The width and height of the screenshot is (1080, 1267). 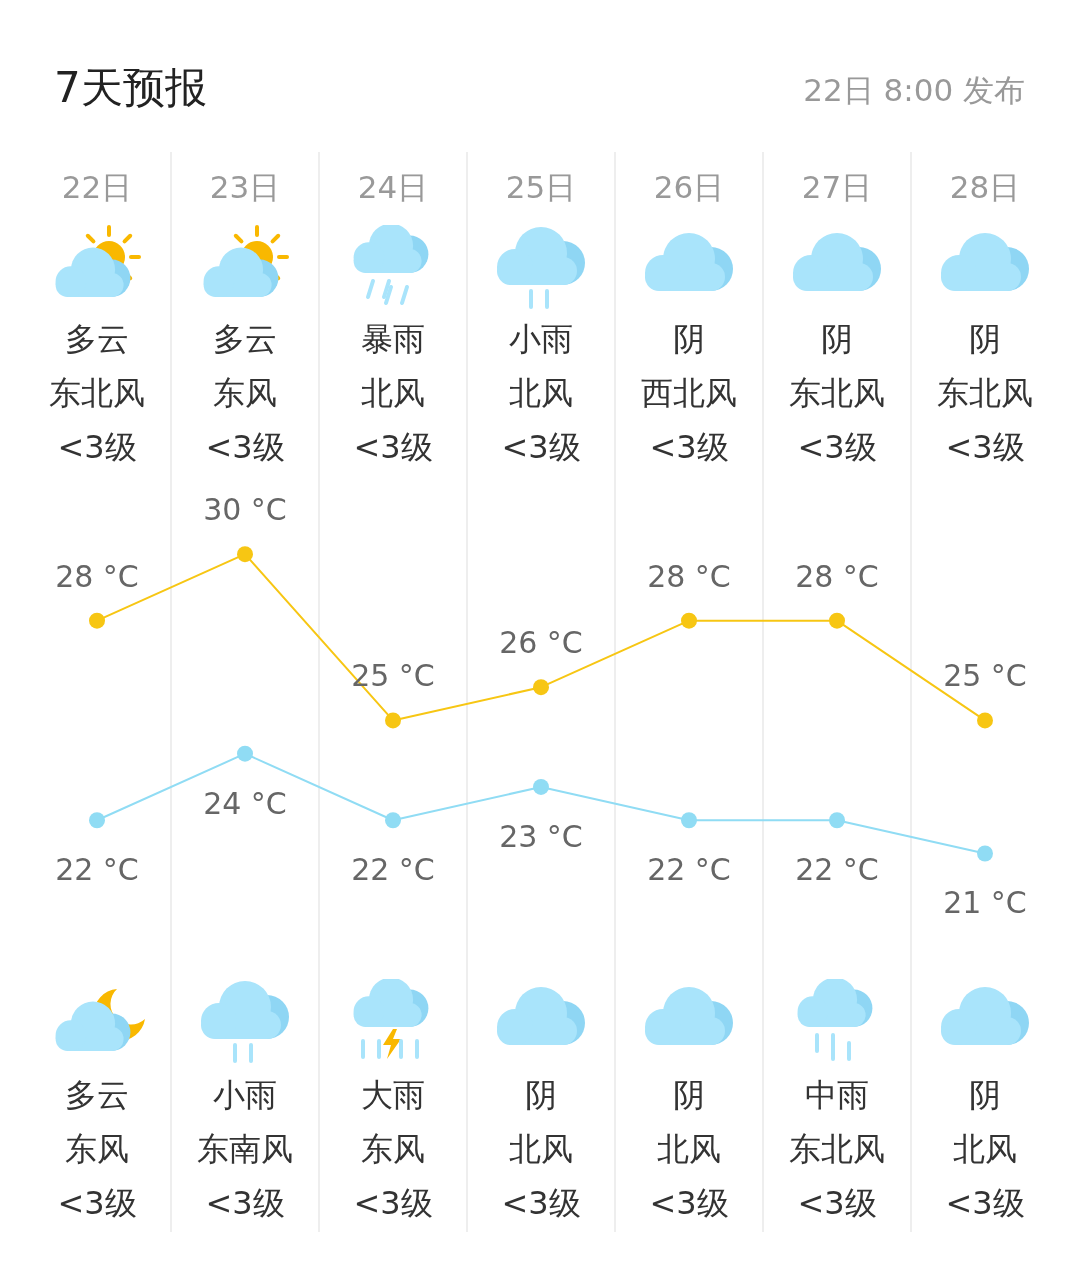 I want to click on x-tick-label: 26日, so click(x=689, y=187).